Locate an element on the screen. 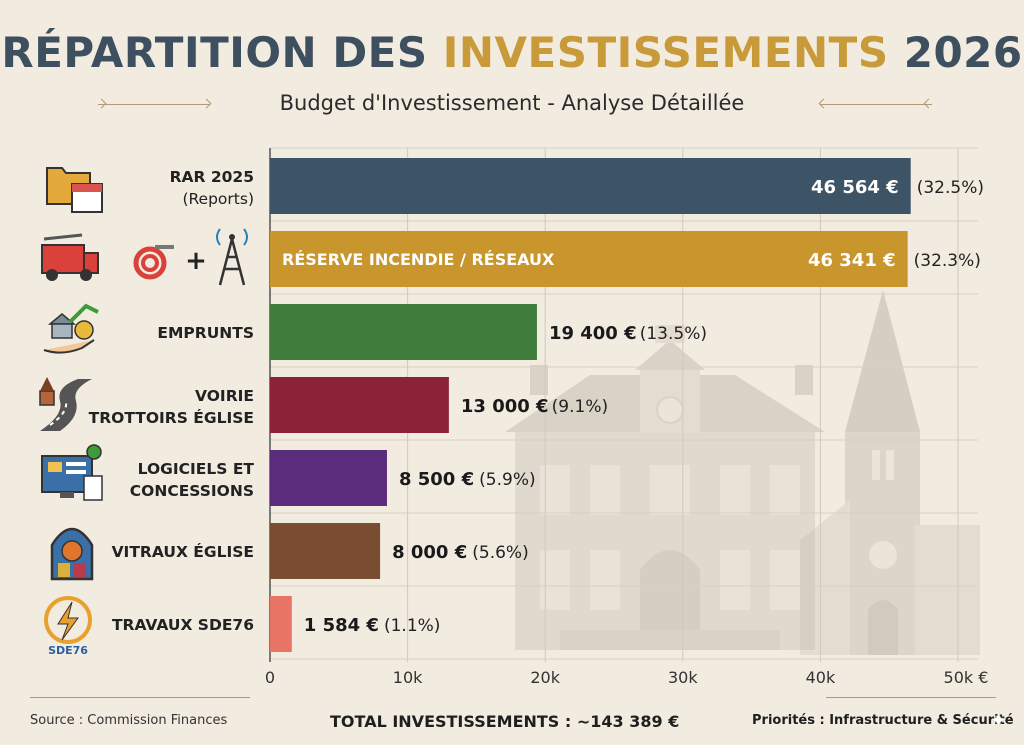 The image size is (1024, 745). x-tick-label: 40k is located at coordinates (821, 677).